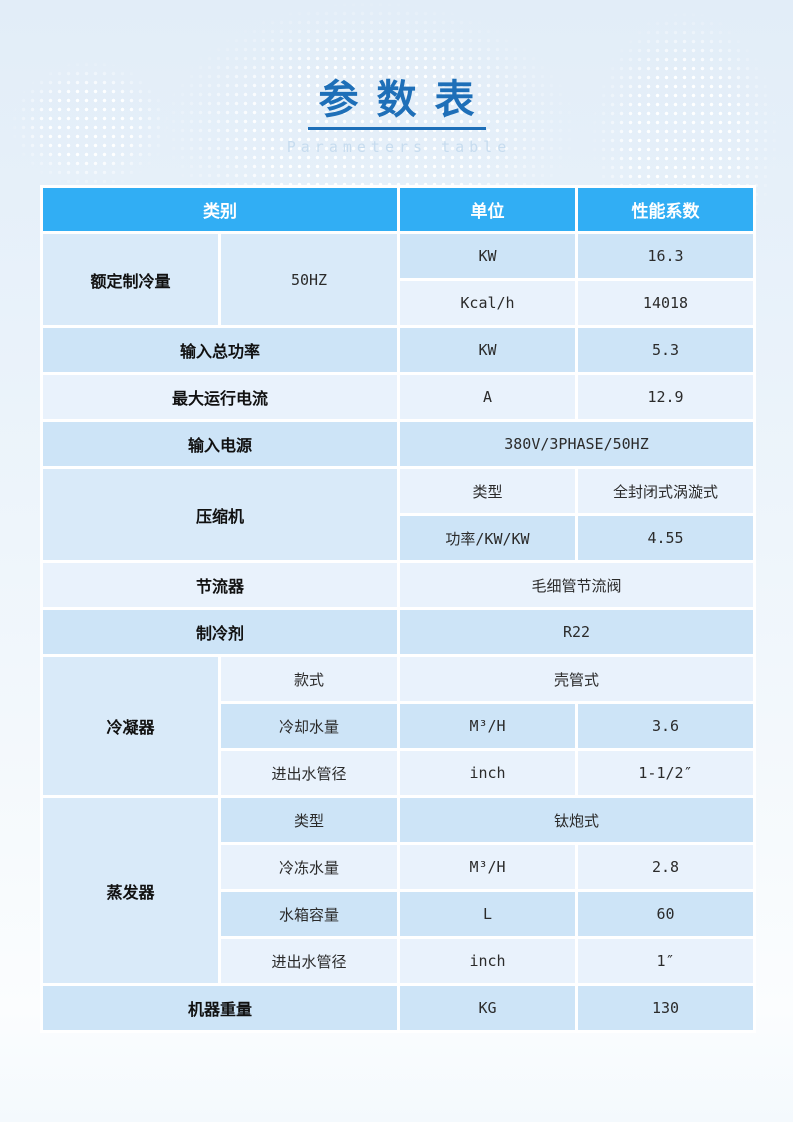  I want to click on value-cell: R22, so click(576, 632).